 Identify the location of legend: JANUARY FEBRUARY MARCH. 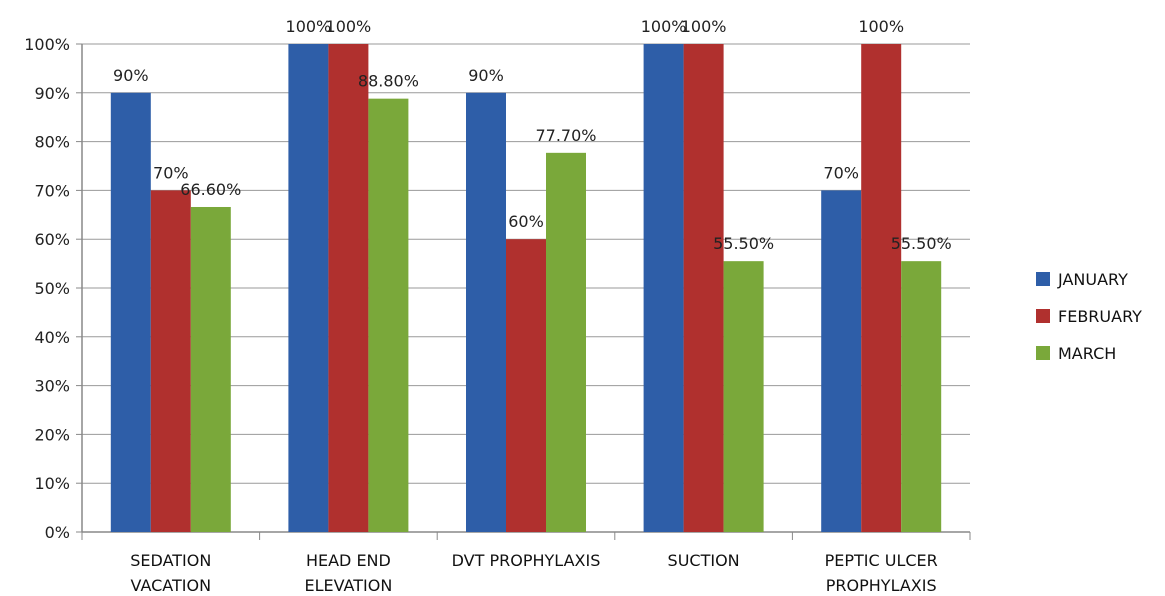
(1089, 316).